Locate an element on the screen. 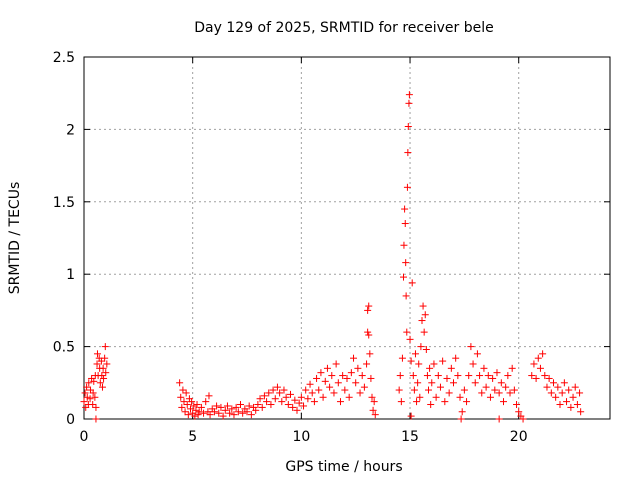 Image resolution: width=640 pixels, height=480 pixels. y-tick-label: 2.5 is located at coordinates (64, 58).